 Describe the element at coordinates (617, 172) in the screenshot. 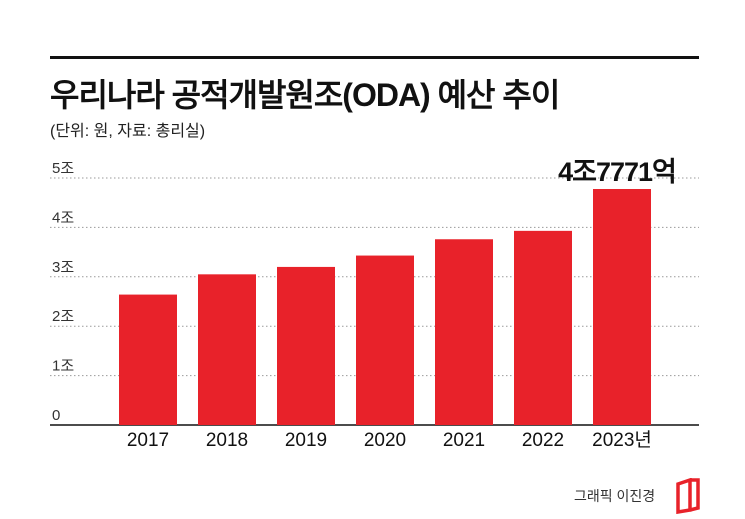

I see `value-annotation: 4조7771억` at that location.